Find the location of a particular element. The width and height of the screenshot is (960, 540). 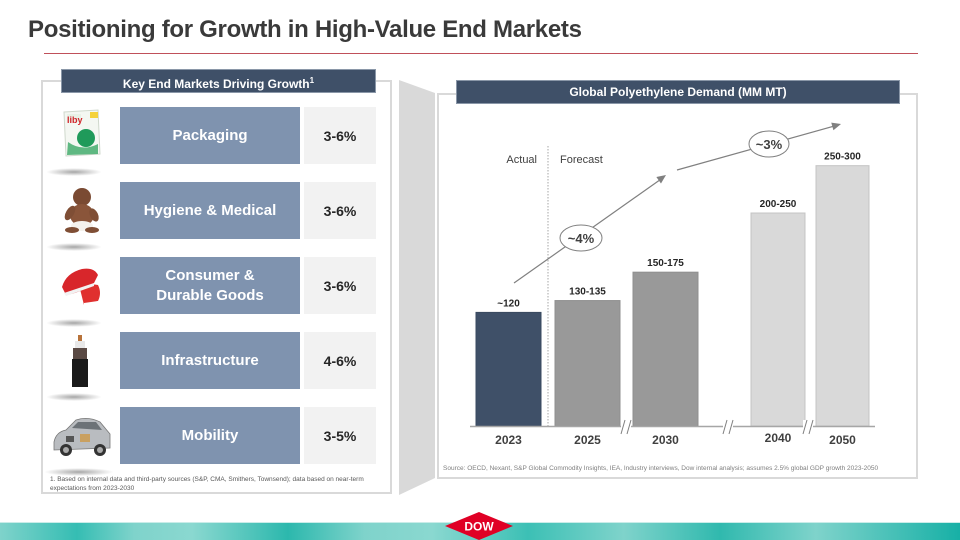

market-growth-rate: 3-5% is located at coordinates (340, 435).